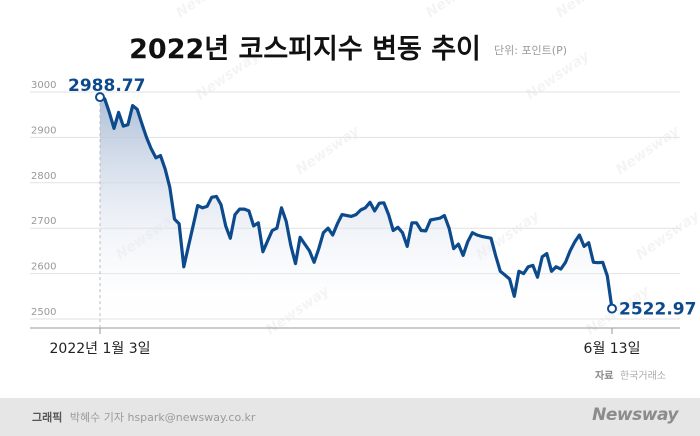  Describe the element at coordinates (643, 376) in the screenshot. I see `source-value: 한국거래소` at that location.